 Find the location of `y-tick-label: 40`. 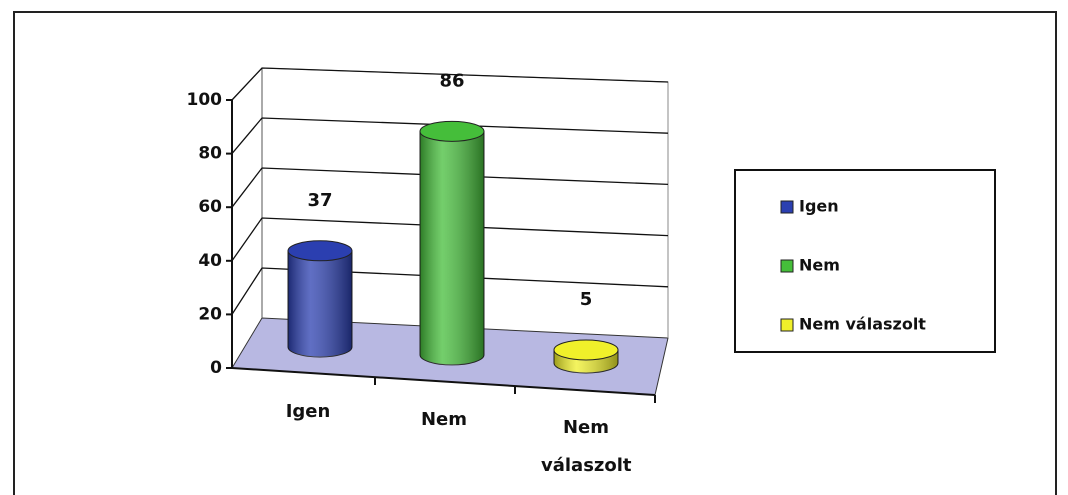

y-tick-label: 40 is located at coordinates (210, 261).